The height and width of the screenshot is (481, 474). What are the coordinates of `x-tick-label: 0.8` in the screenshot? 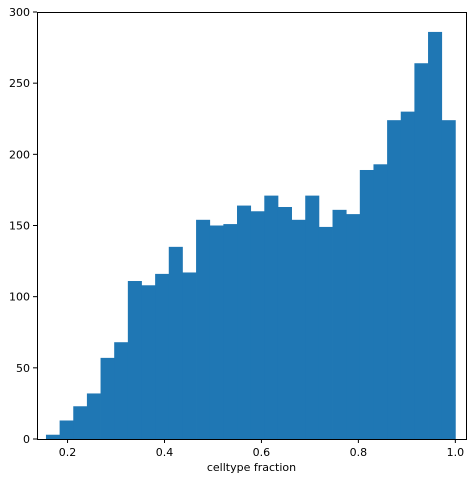 It's located at (359, 452).